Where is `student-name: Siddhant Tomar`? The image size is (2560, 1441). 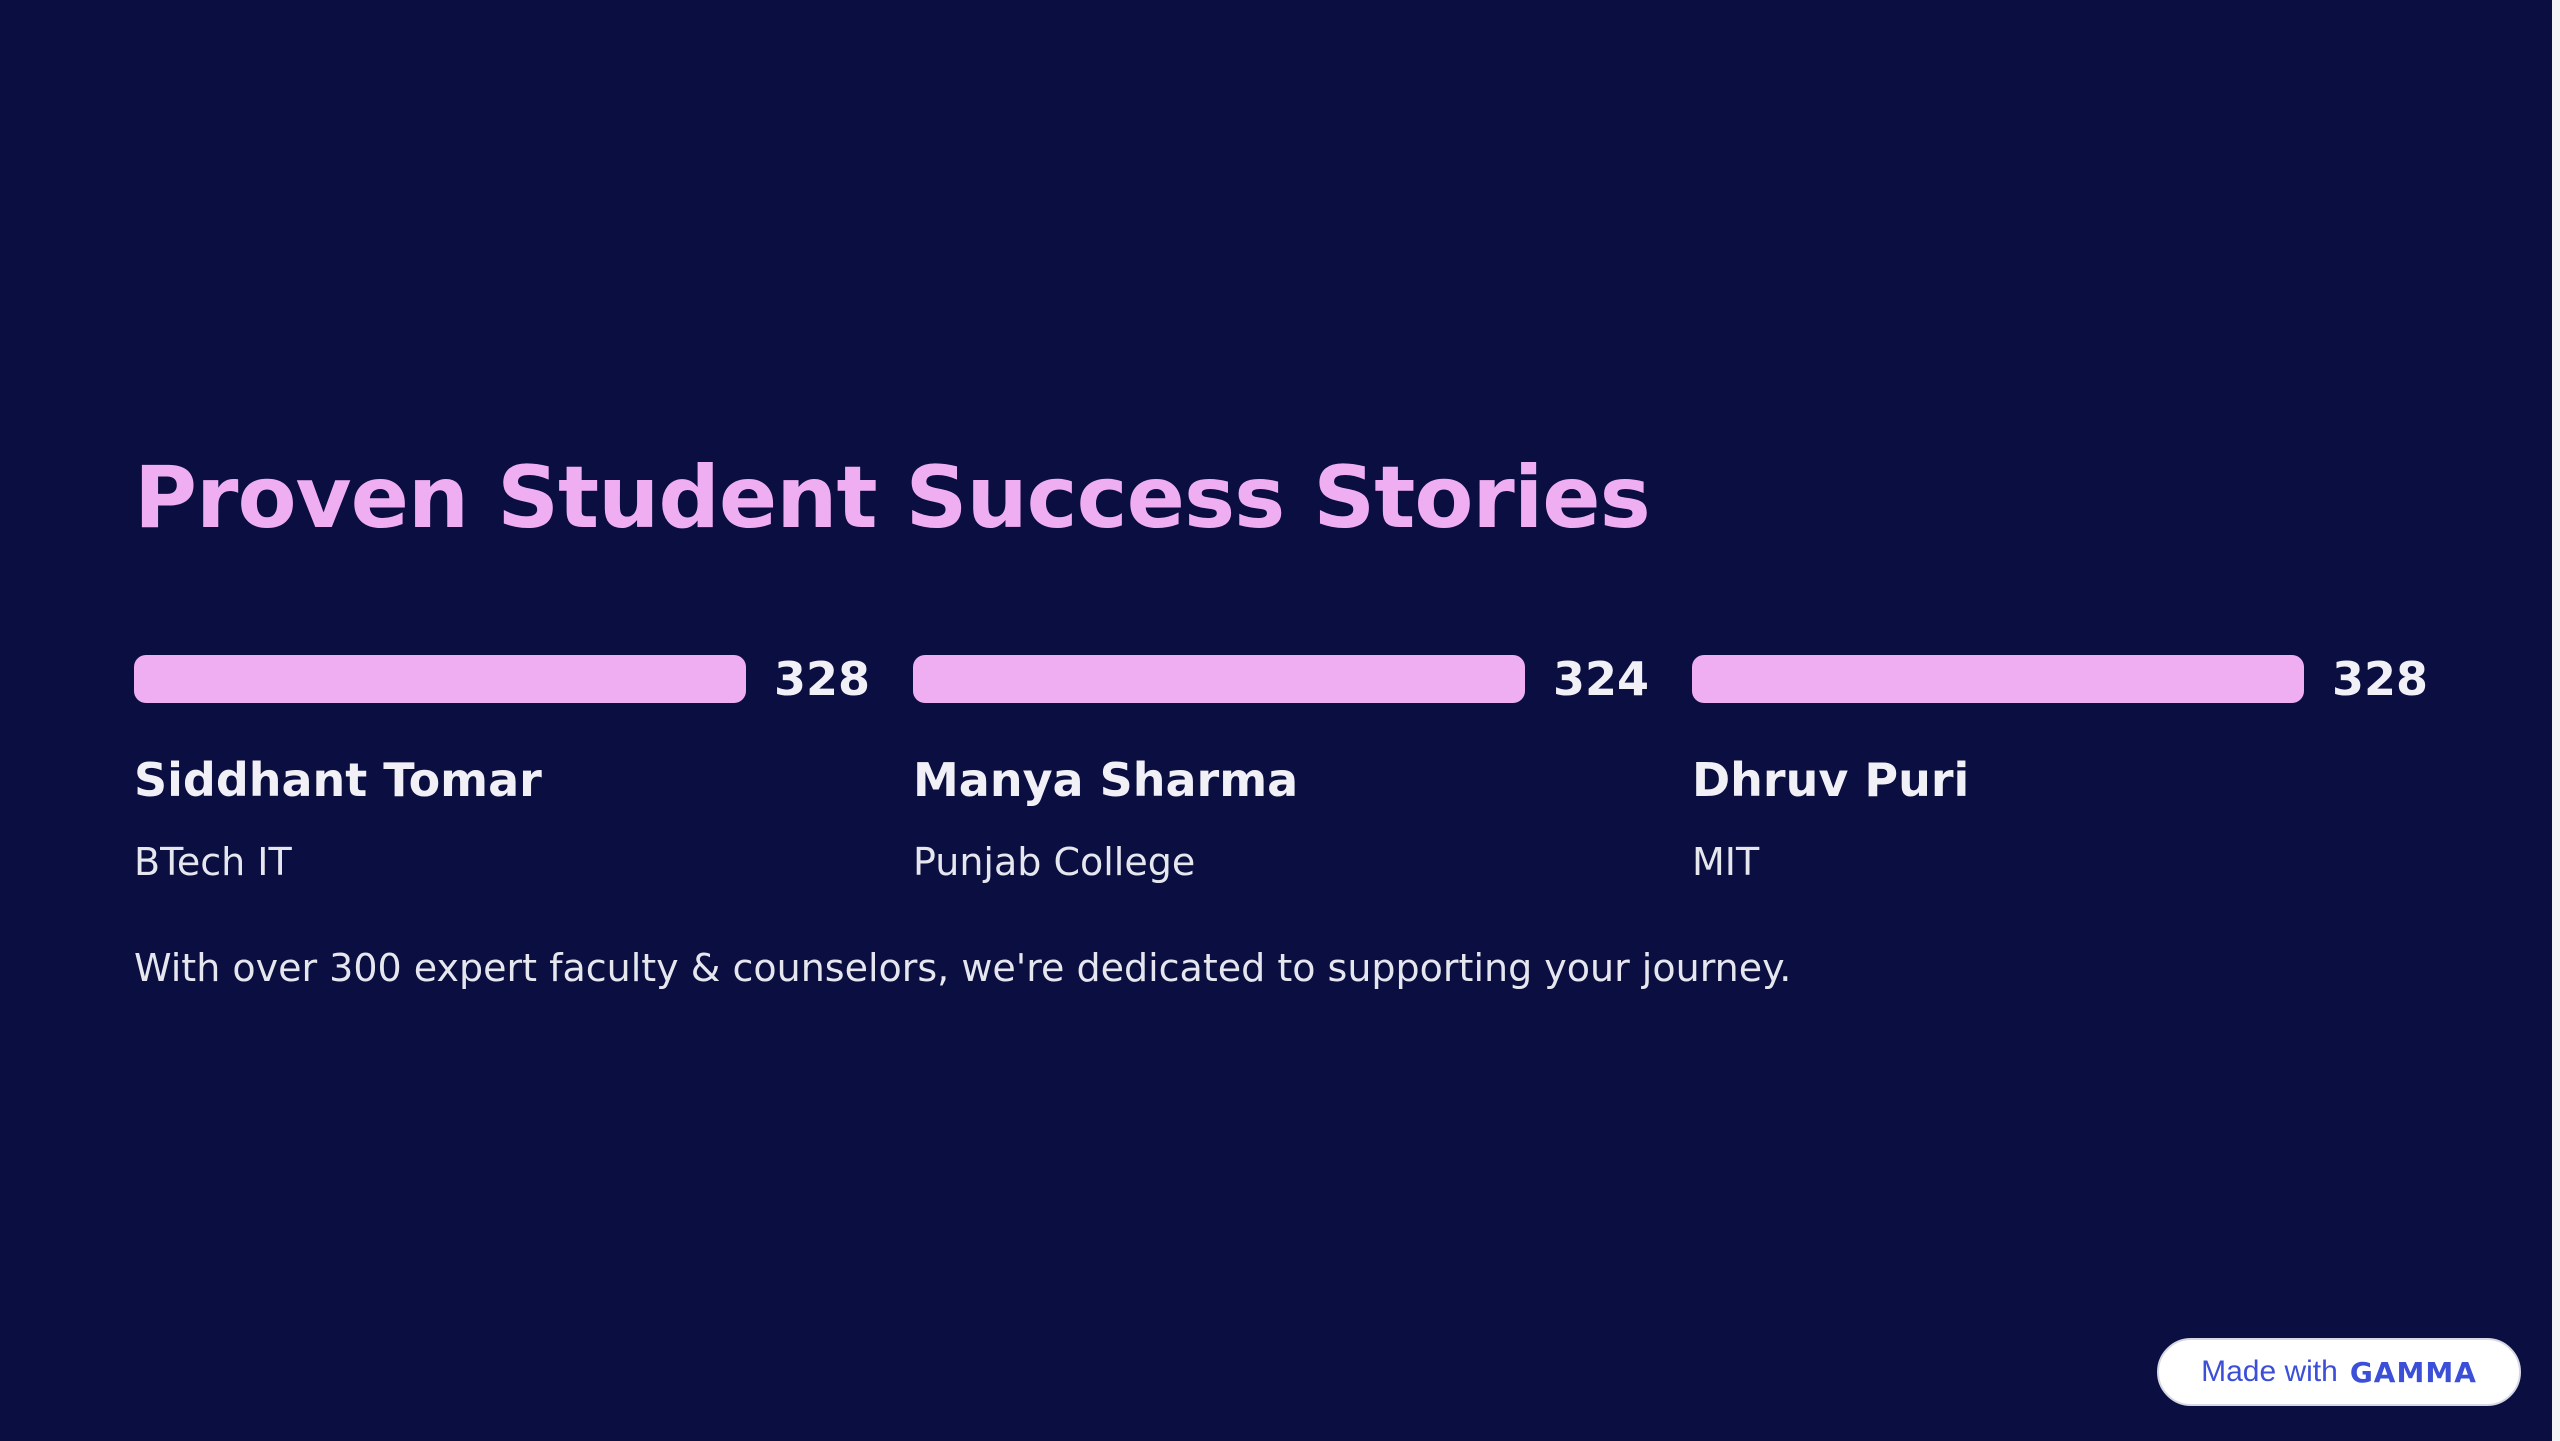 student-name: Siddhant Tomar is located at coordinates (338, 780).